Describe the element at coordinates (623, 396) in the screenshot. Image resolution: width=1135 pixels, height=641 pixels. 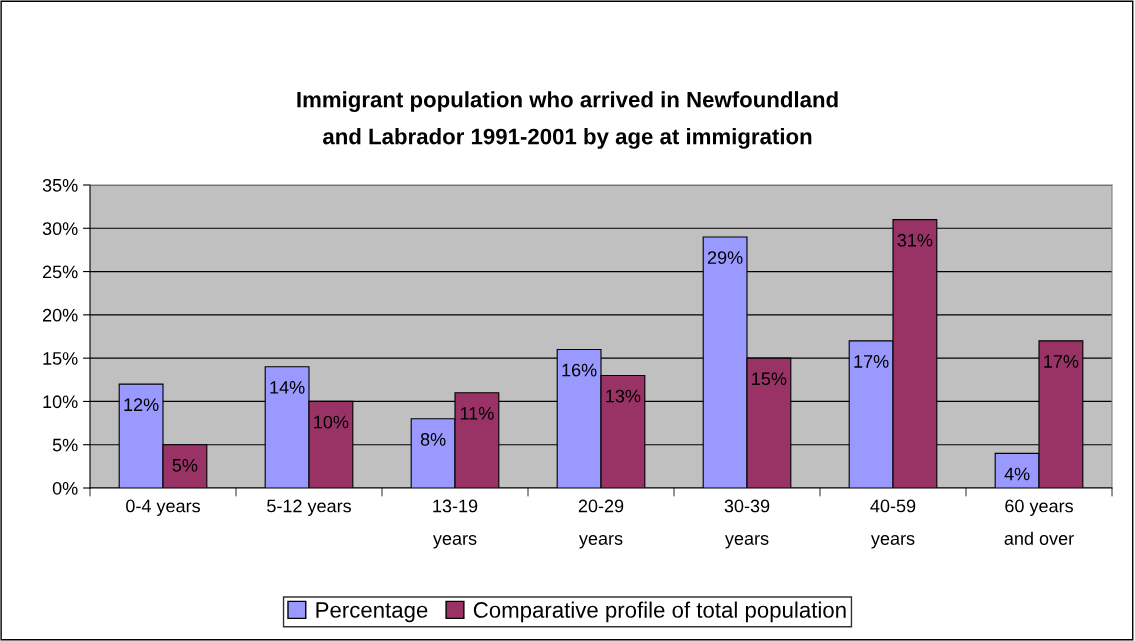
I see `data-label: 13%` at that location.